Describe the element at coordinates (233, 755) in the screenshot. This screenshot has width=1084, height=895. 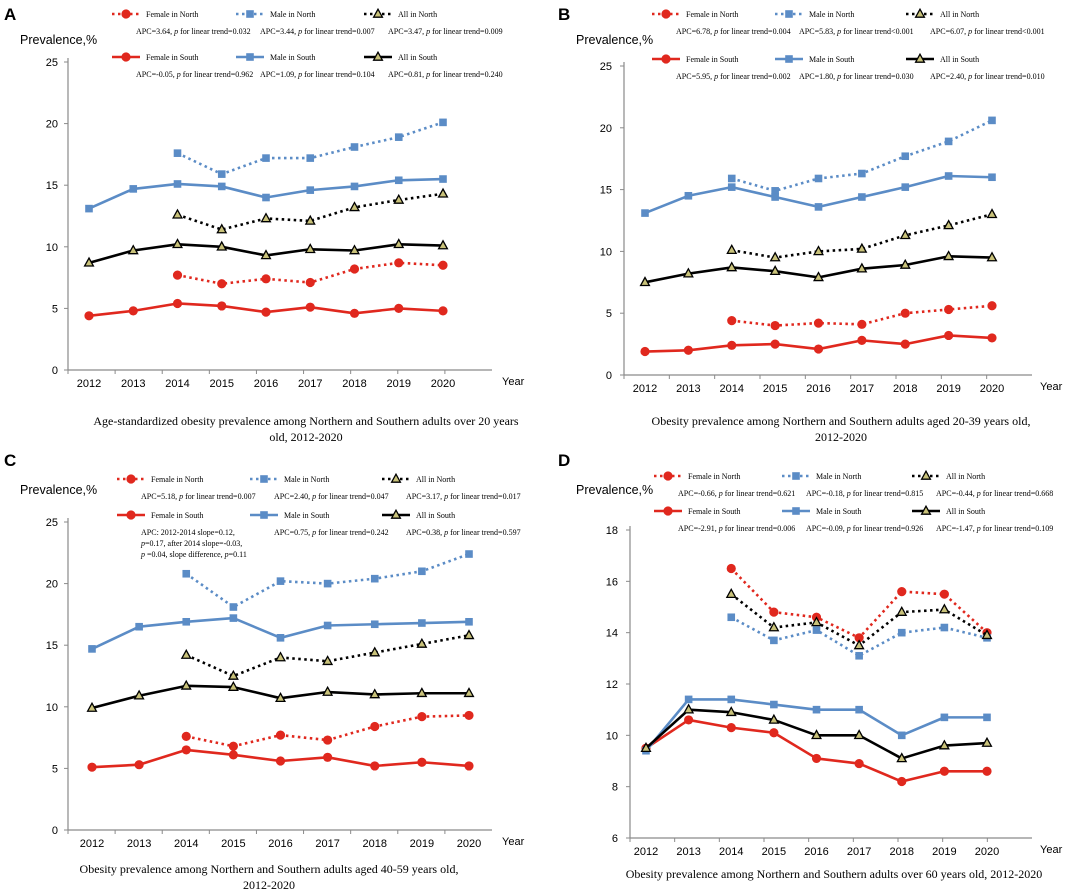
I see `panel-c-point-female-in-south` at that location.